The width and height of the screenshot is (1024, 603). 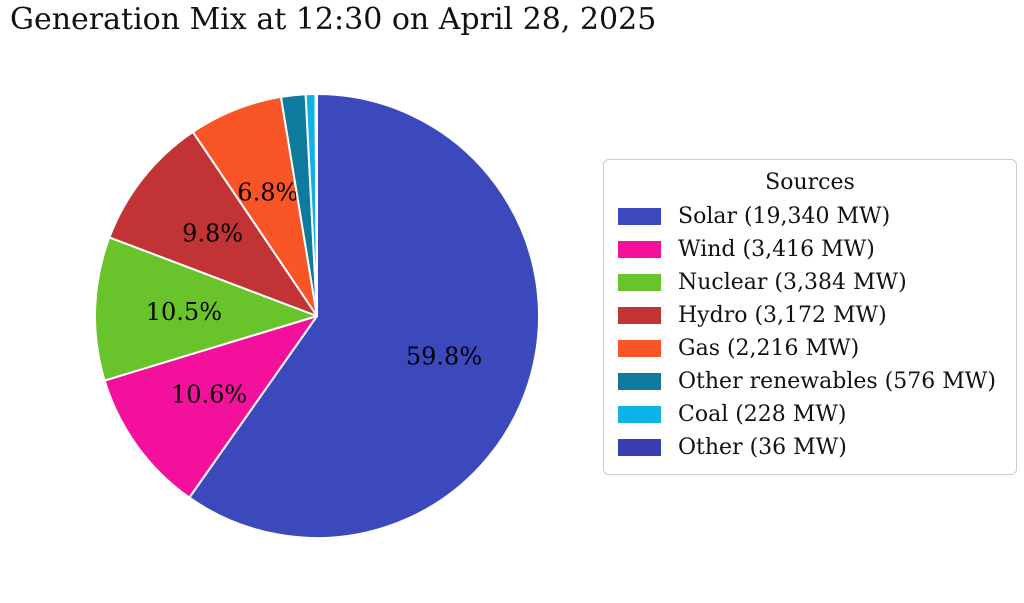 I want to click on legend-item: Other (36 MW), so click(x=810, y=447).